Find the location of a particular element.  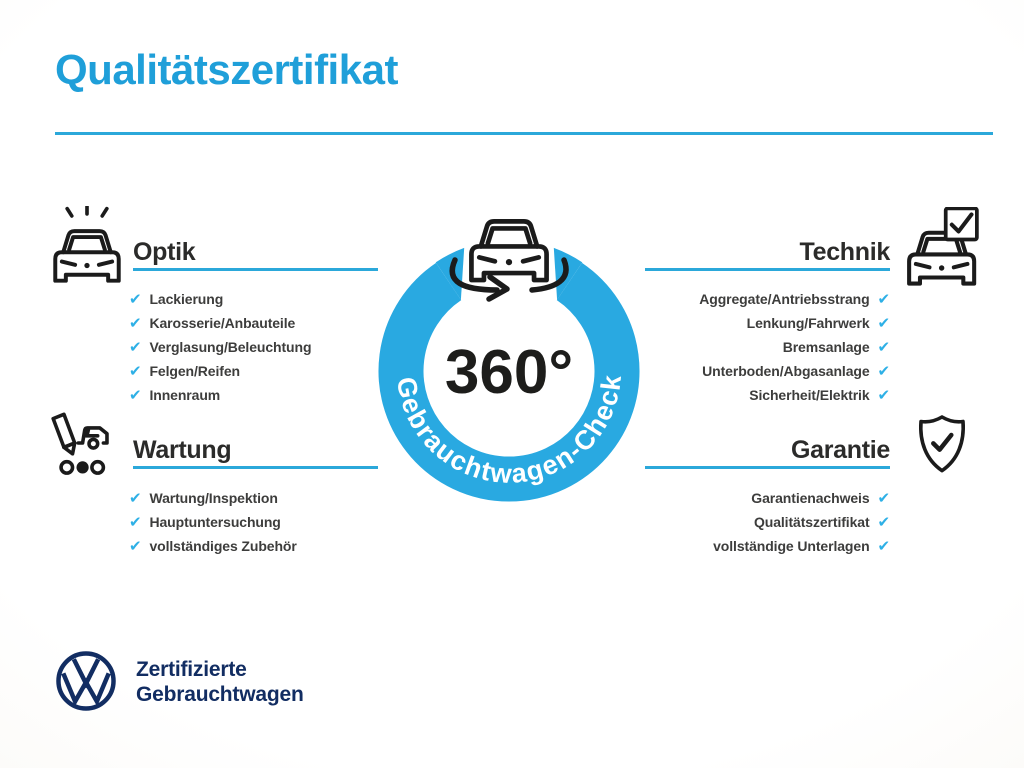

check-item: ✔ Verglasung/Beleuchtung is located at coordinates (269, 347).